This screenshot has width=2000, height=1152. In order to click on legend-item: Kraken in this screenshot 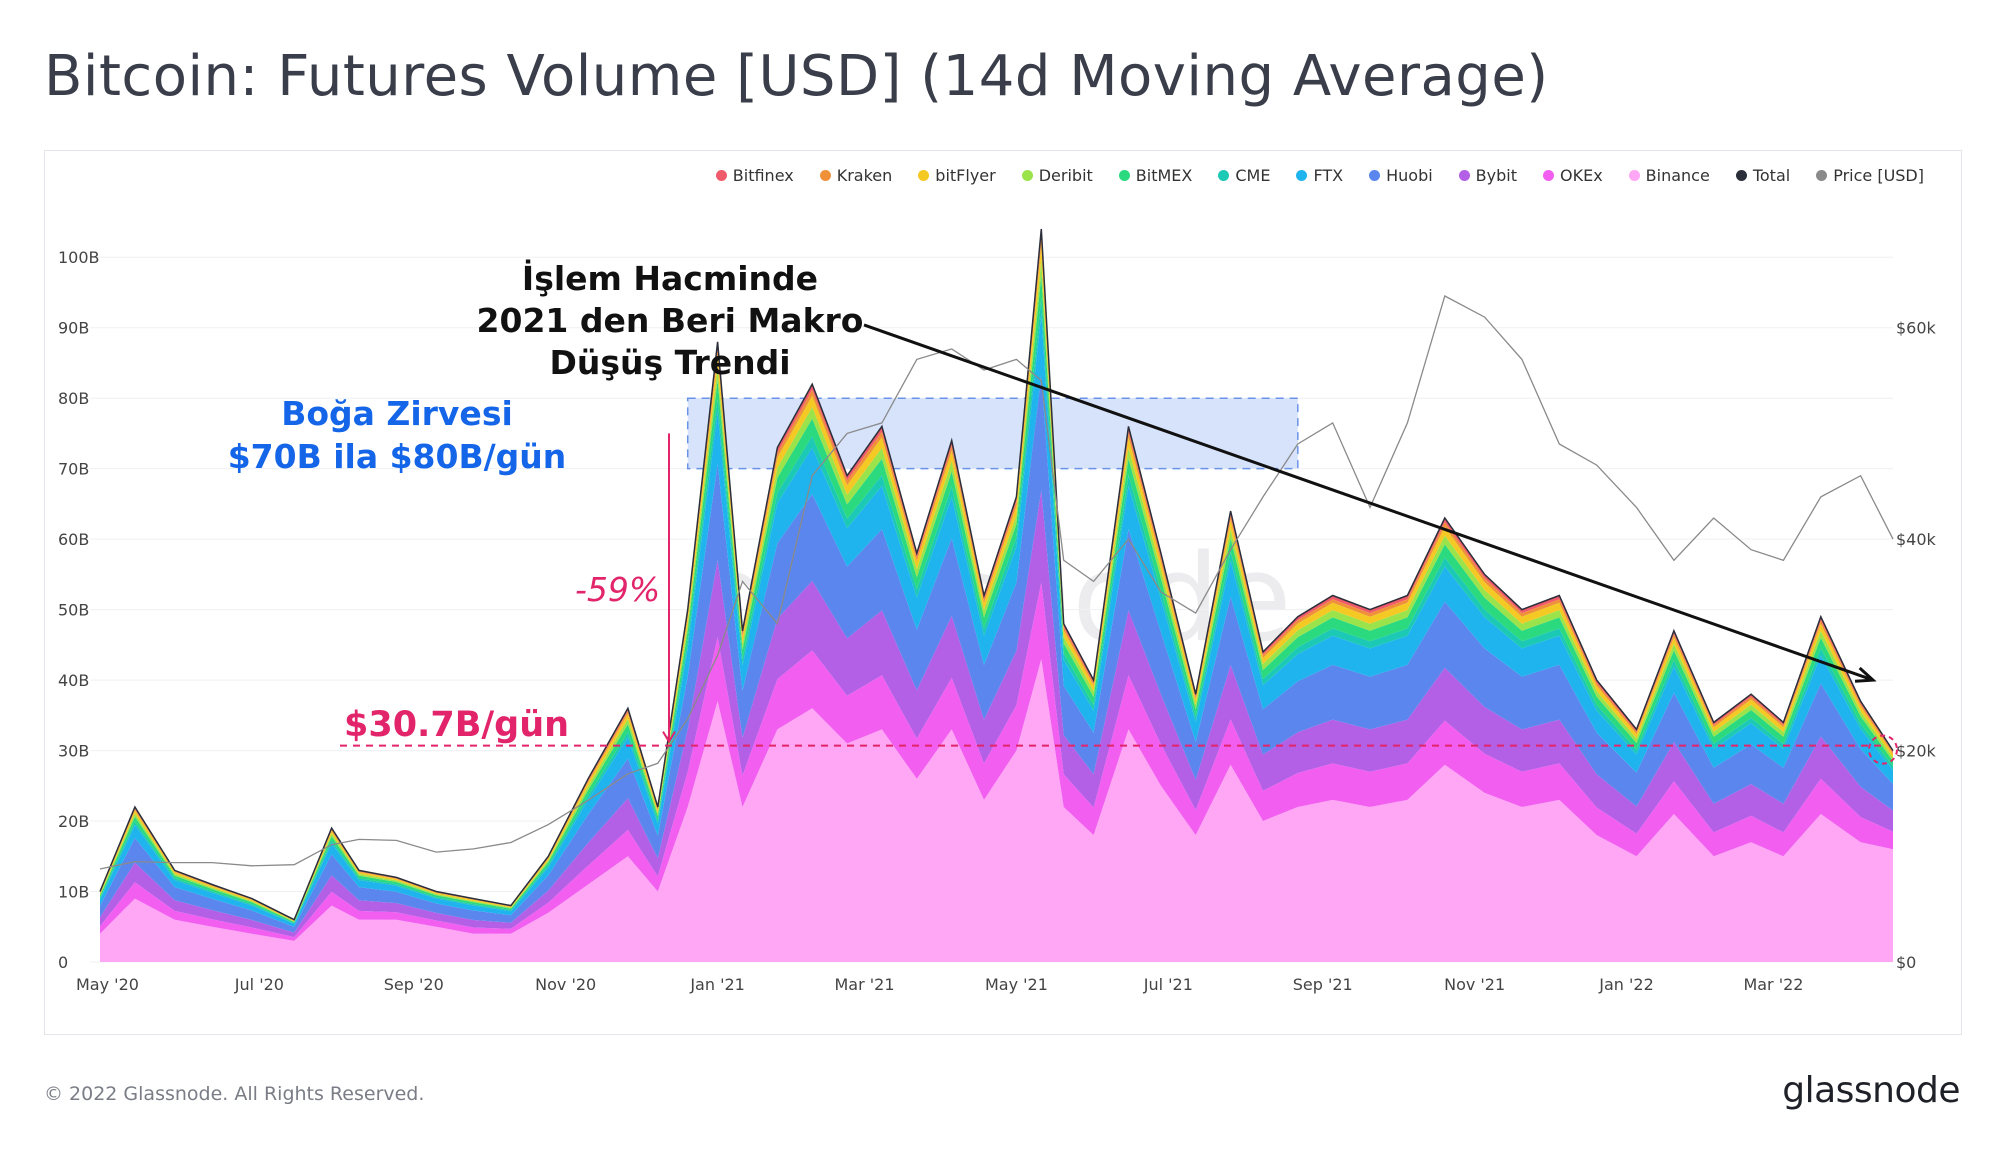, I will do `click(856, 175)`.